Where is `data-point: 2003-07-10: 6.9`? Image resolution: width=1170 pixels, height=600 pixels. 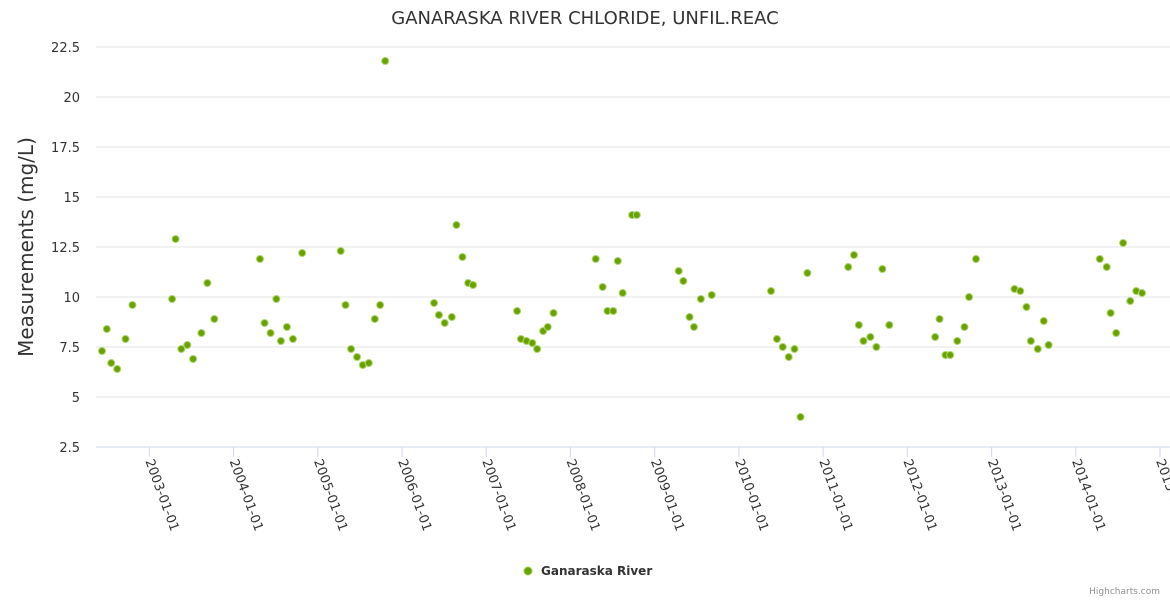 data-point: 2003-07-10: 6.9 is located at coordinates (193, 359).